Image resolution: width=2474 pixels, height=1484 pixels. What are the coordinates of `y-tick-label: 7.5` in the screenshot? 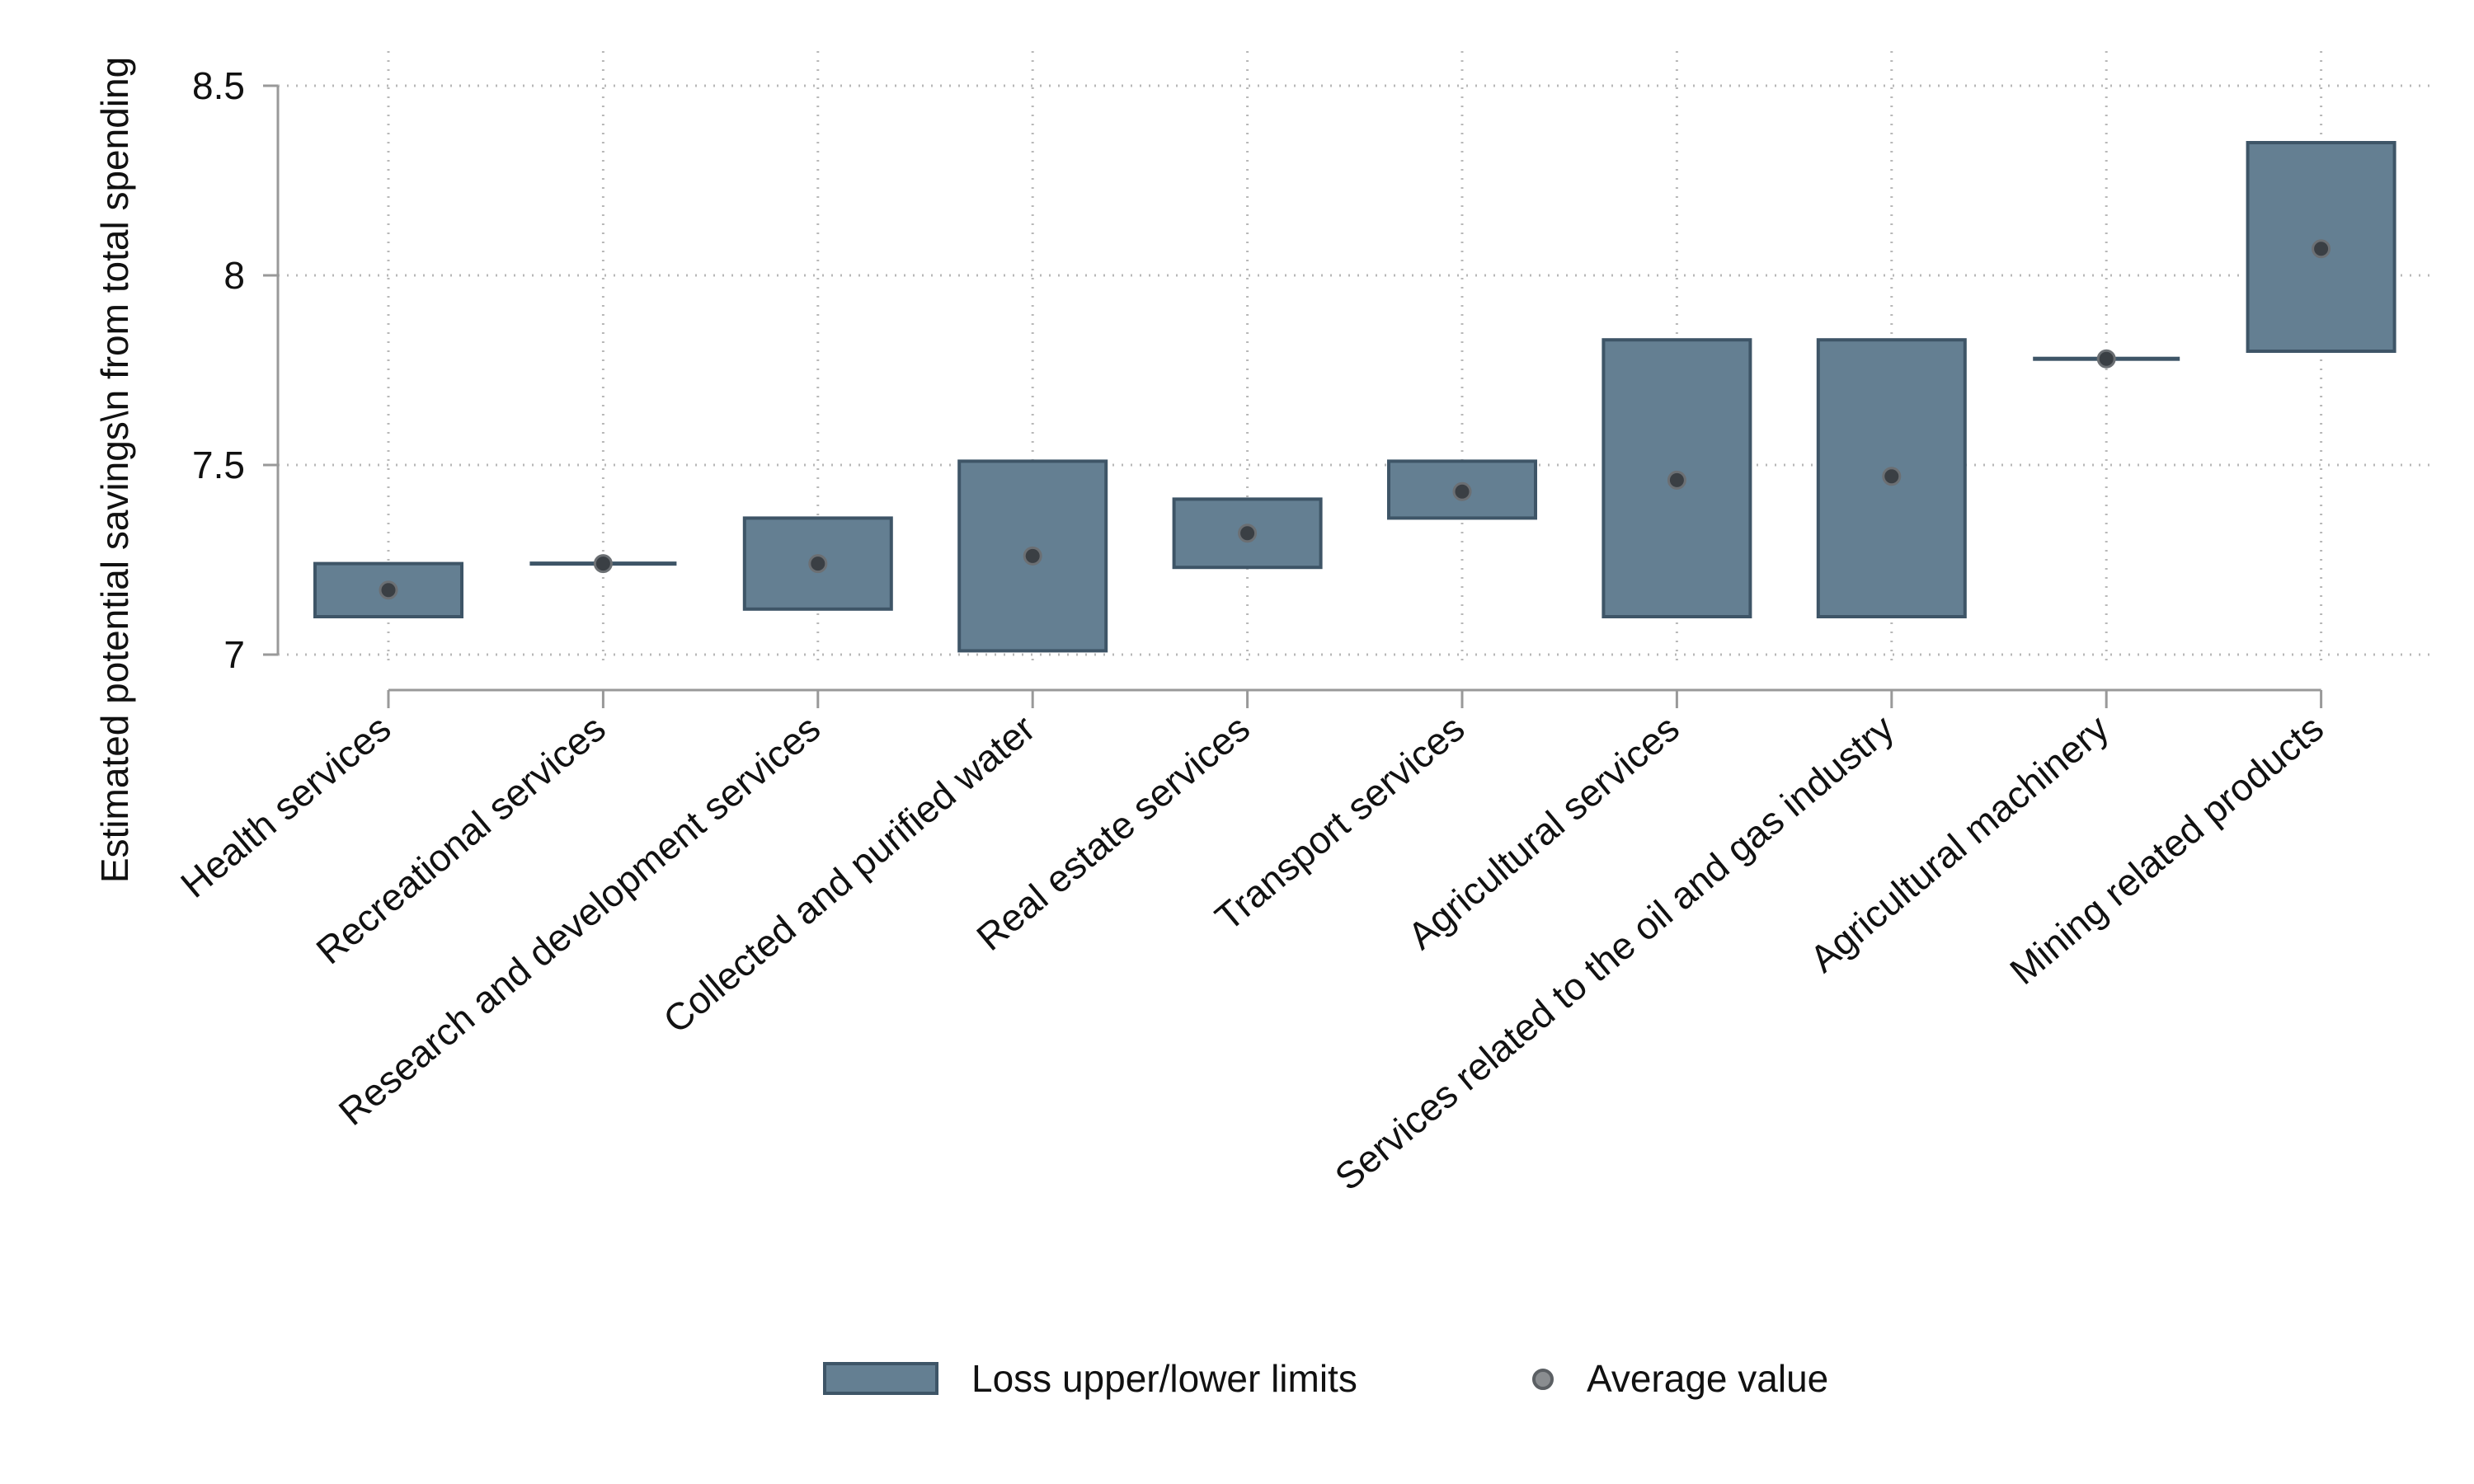 It's located at (218, 465).